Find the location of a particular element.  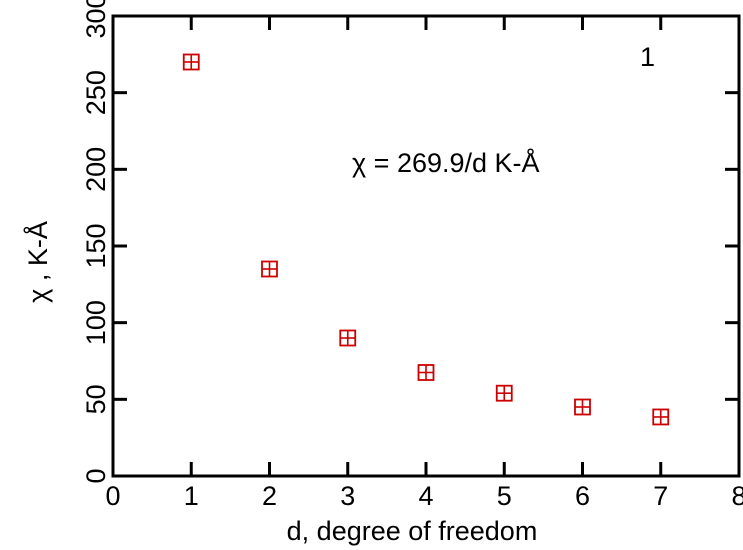

y-axis-title: χ , K-Å is located at coordinates (37, 262).